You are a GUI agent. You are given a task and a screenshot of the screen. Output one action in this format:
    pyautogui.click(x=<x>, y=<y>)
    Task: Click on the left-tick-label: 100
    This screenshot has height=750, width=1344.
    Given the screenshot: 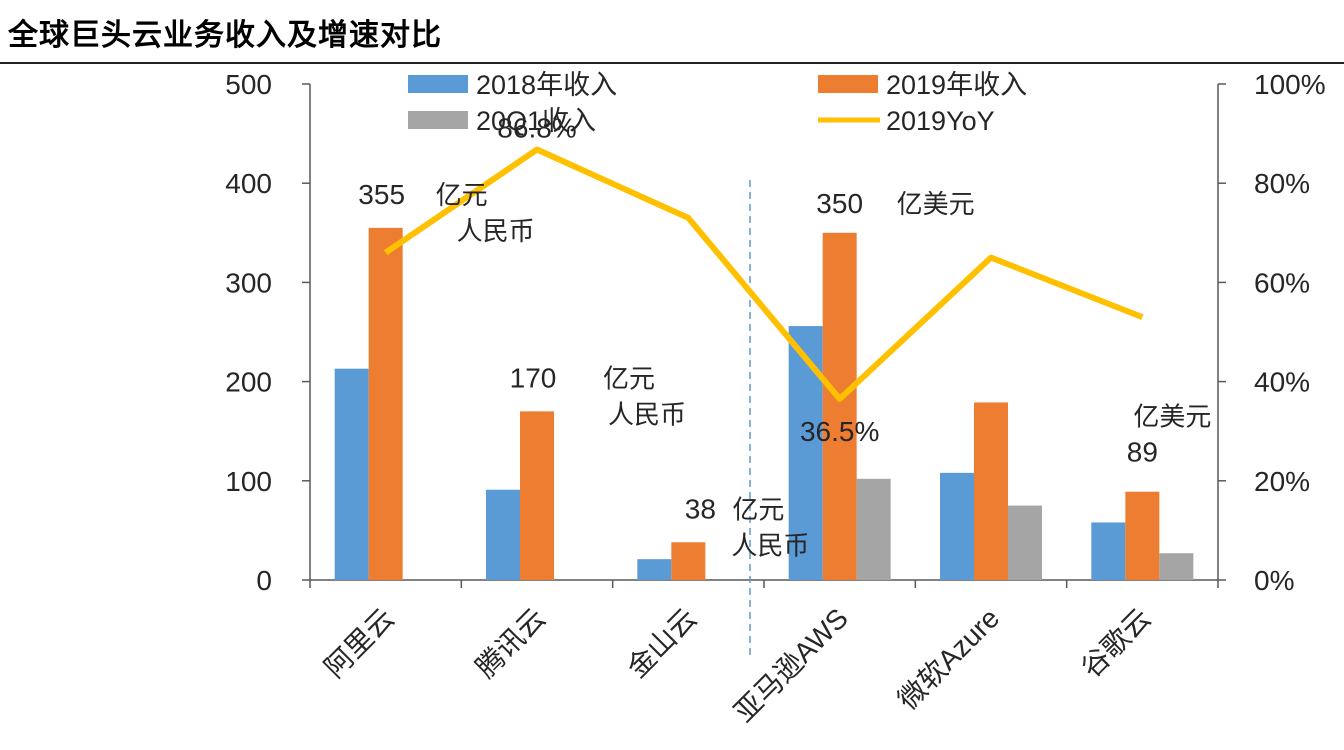 What is the action you would take?
    pyautogui.click(x=248, y=481)
    